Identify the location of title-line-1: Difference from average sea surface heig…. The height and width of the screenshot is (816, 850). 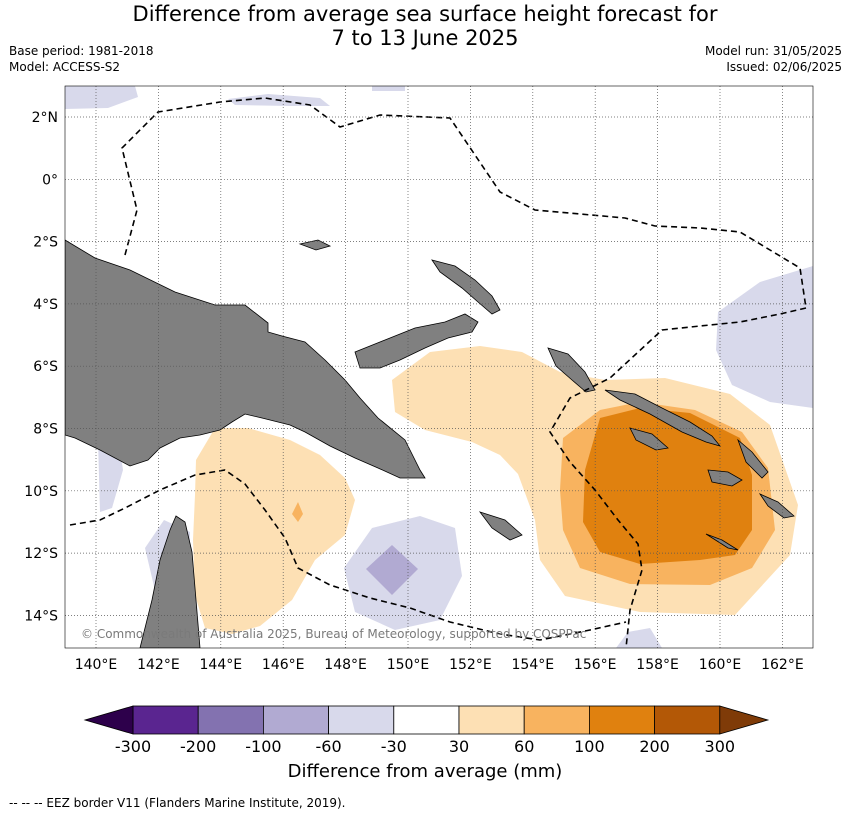
(425, 14).